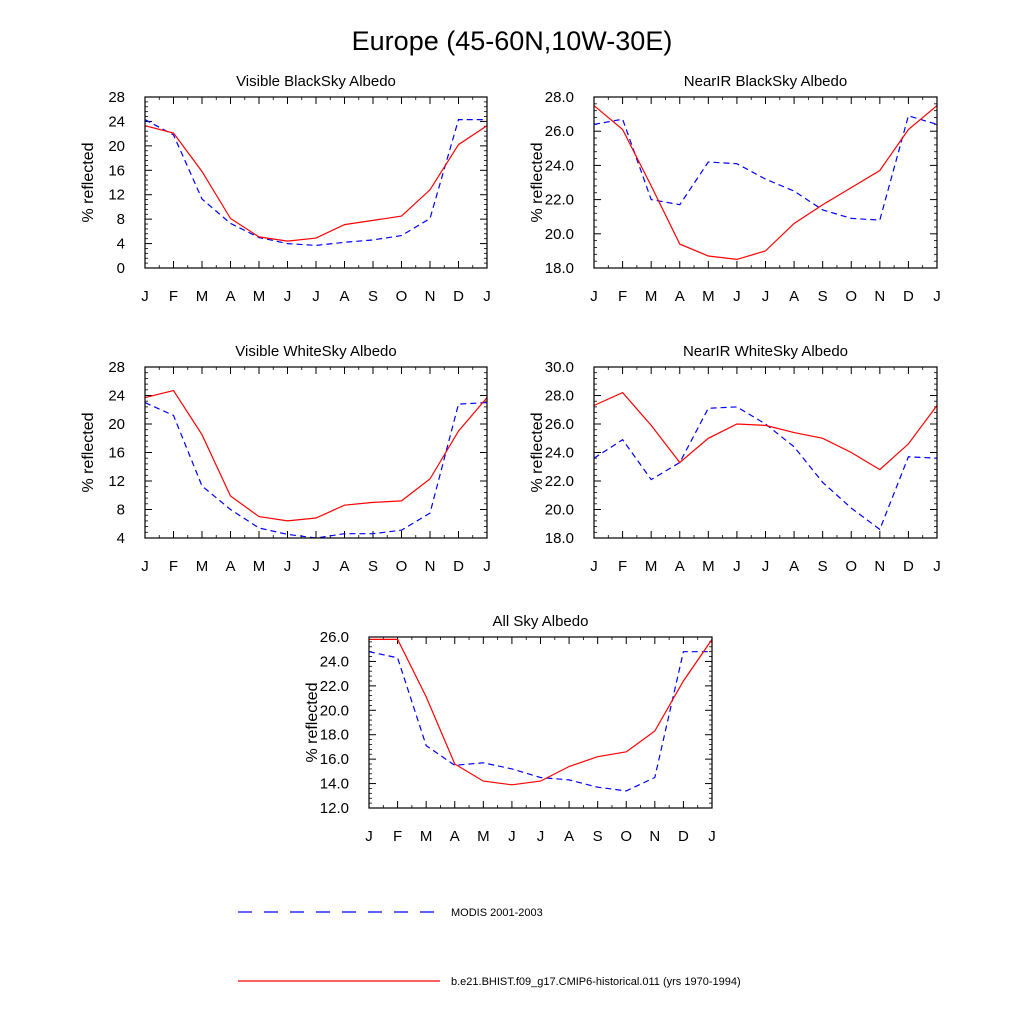 Image resolution: width=1024 pixels, height=1024 pixels. Describe the element at coordinates (559, 97) in the screenshot. I see `y-tick-label: 28.0` at that location.